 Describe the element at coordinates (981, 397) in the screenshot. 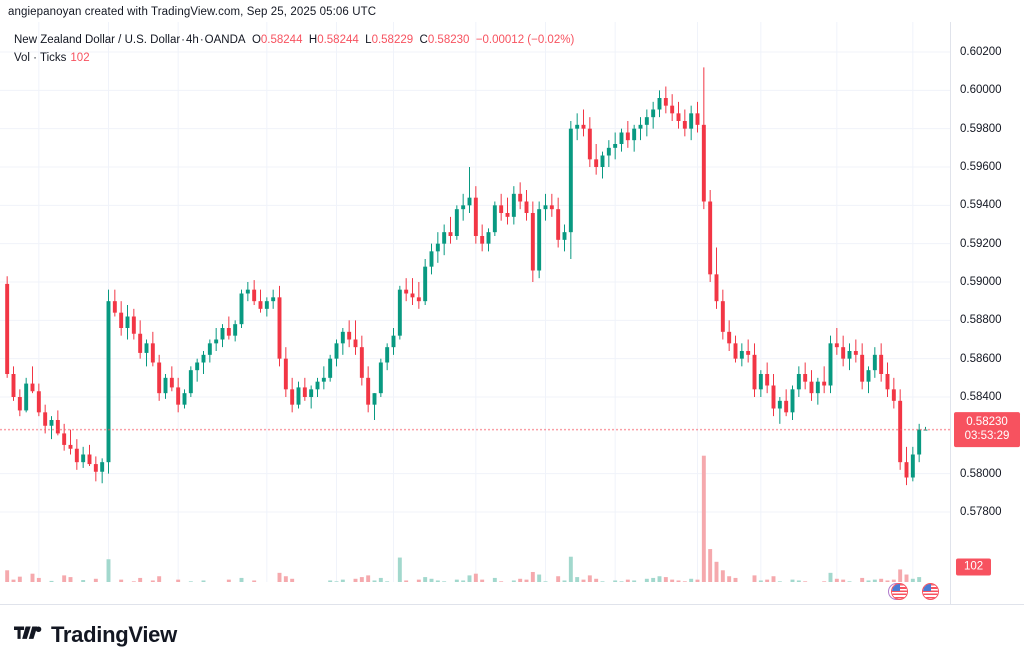

I see `price-axis-tick: 0.58400` at that location.